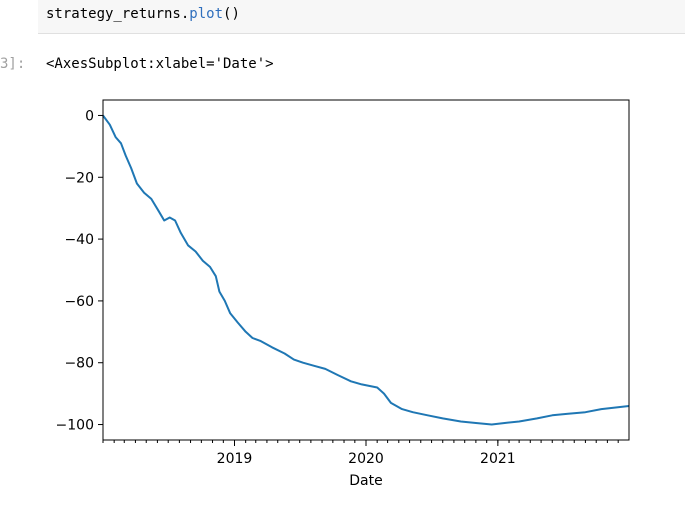 This screenshot has width=685, height=514. I want to click on y-axis: 0 −20 −40 −60 −80 −100, so click(79, 271).